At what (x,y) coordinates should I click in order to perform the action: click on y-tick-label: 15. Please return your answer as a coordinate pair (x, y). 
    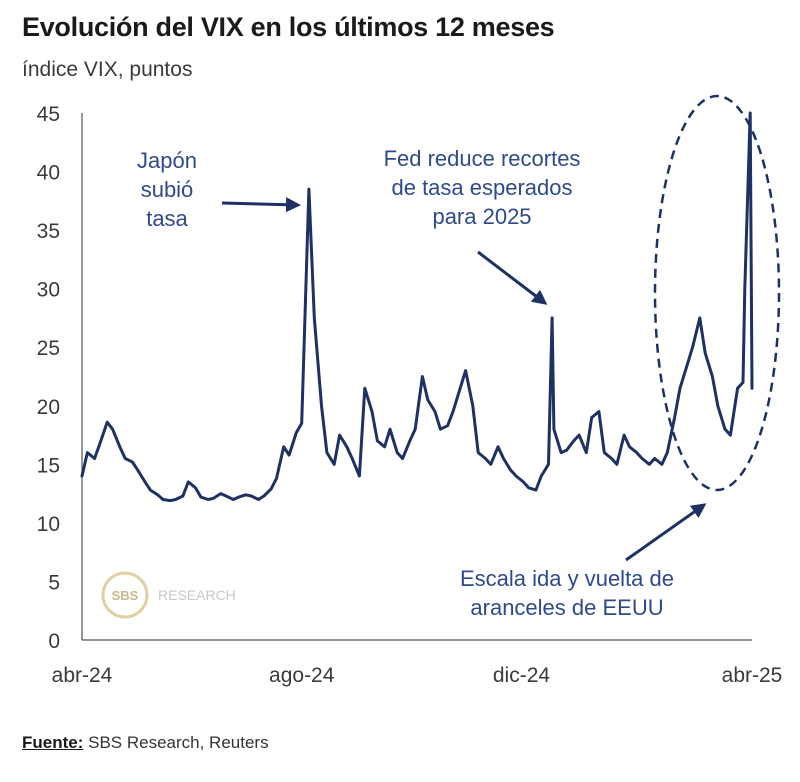
    Looking at the image, I should click on (48, 465).